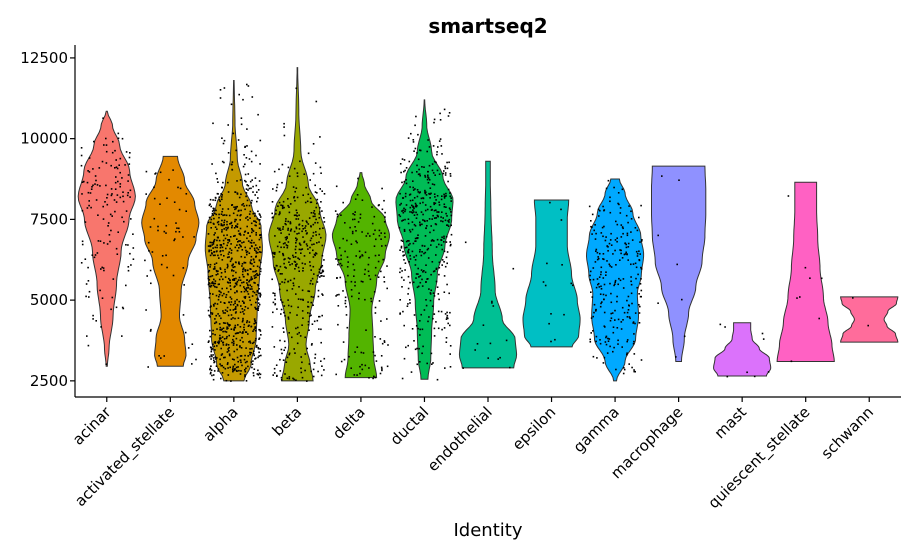 The image size is (918, 557). I want to click on violin-epsilon, so click(551, 273).